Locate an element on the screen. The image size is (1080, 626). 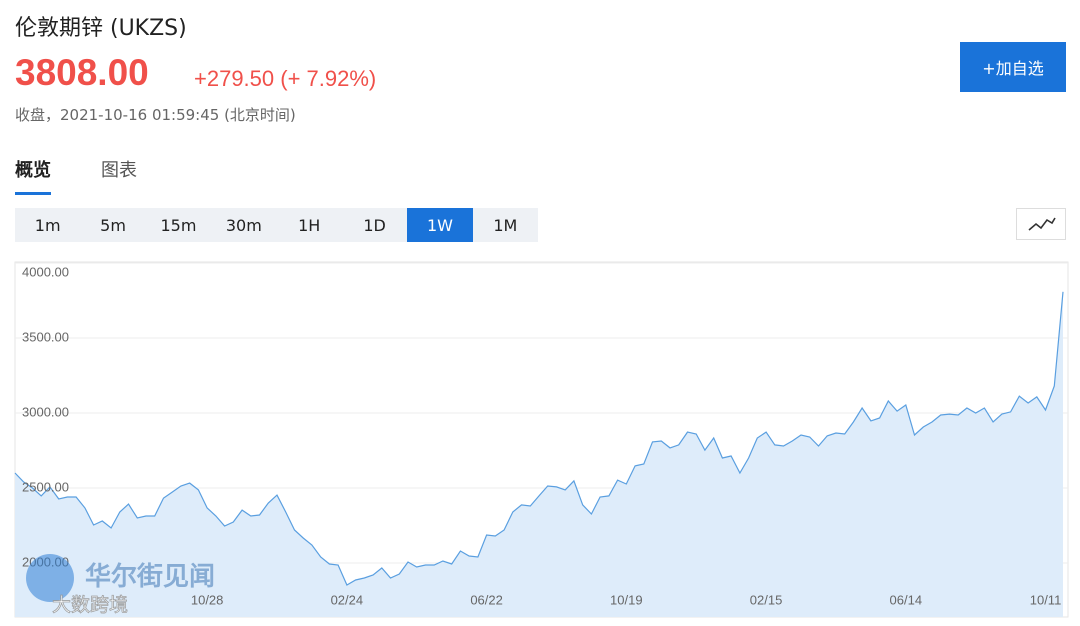
watermark: 华尔街见闻 is located at coordinates (150, 576).